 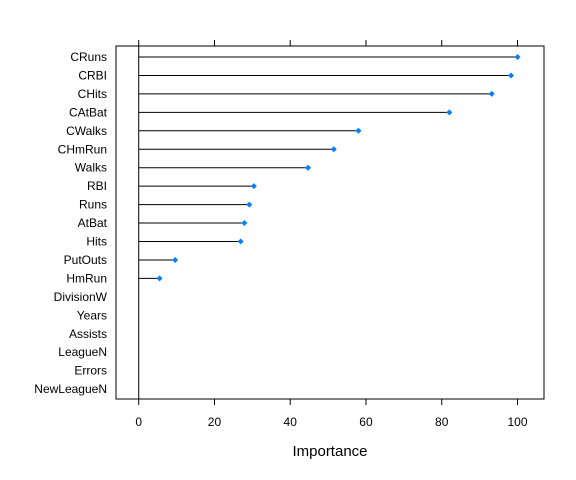 What do you see at coordinates (86, 278) in the screenshot?
I see `category-label: HmRun` at bounding box center [86, 278].